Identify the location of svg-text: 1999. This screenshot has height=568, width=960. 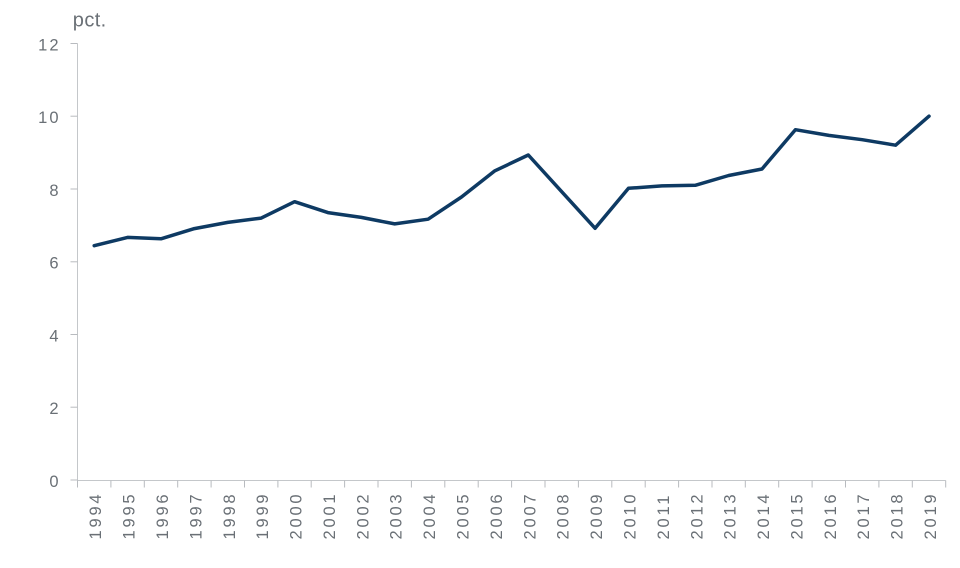
(263, 516).